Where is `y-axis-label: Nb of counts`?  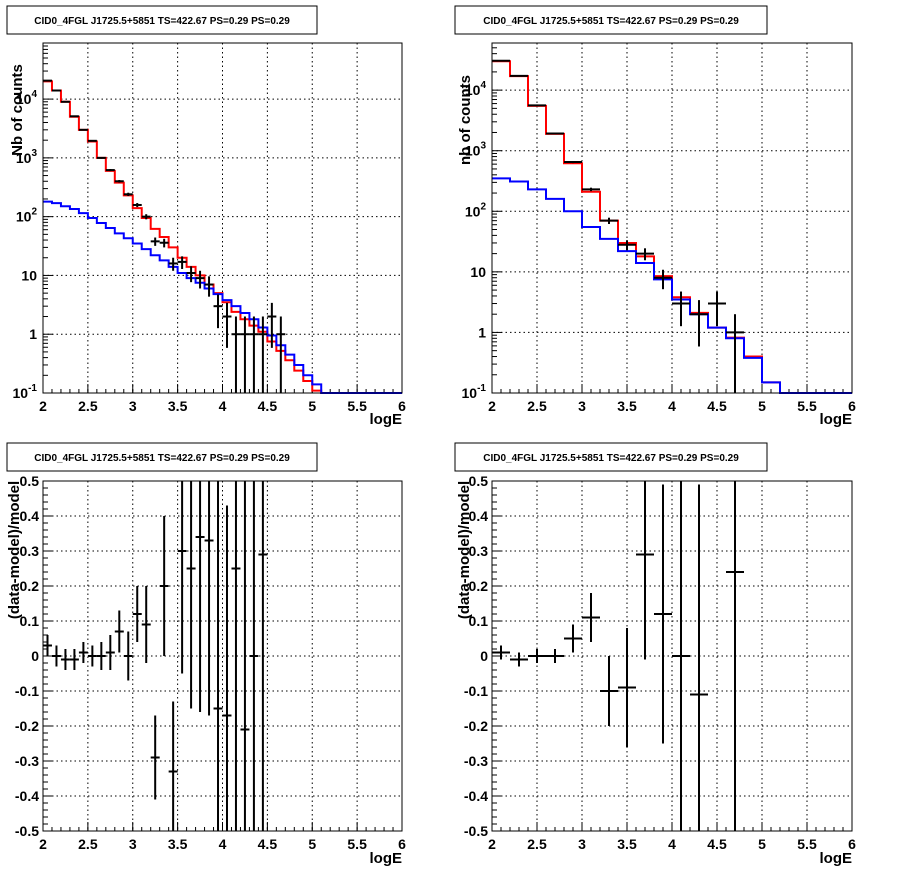
y-axis-label: Nb of counts is located at coordinates (17, 110).